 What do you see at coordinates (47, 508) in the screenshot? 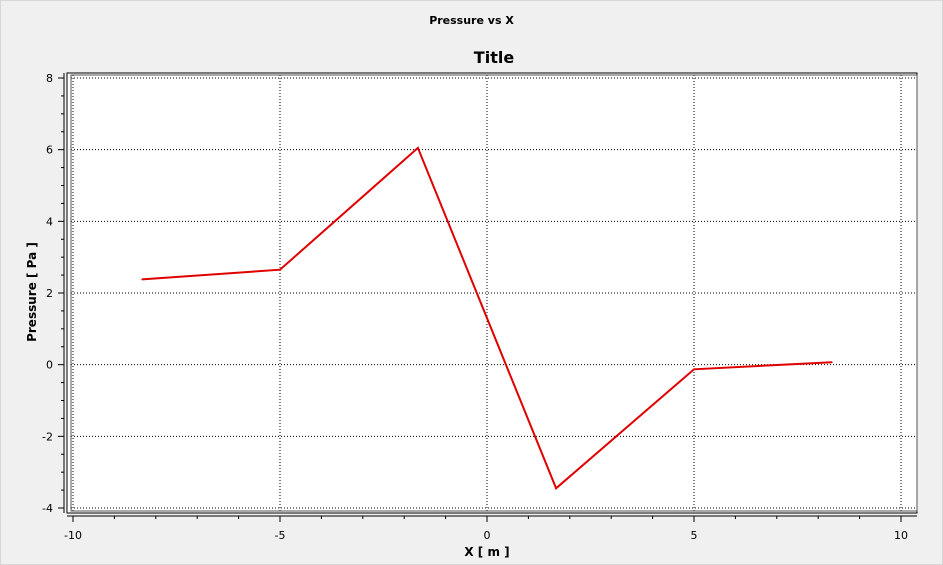
I see `y-tick-label: -4` at bounding box center [47, 508].